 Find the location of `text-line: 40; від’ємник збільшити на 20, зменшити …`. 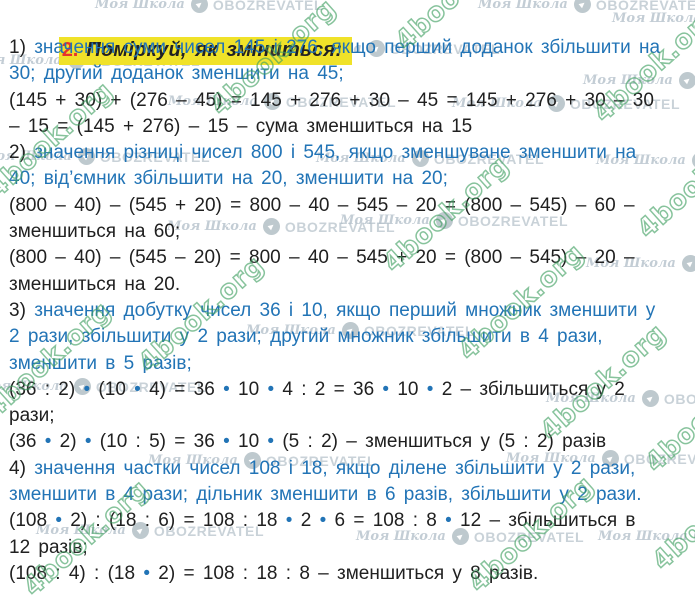

text-line: 40; від’ємник збільшити на 20, зменшити … is located at coordinates (334, 179).